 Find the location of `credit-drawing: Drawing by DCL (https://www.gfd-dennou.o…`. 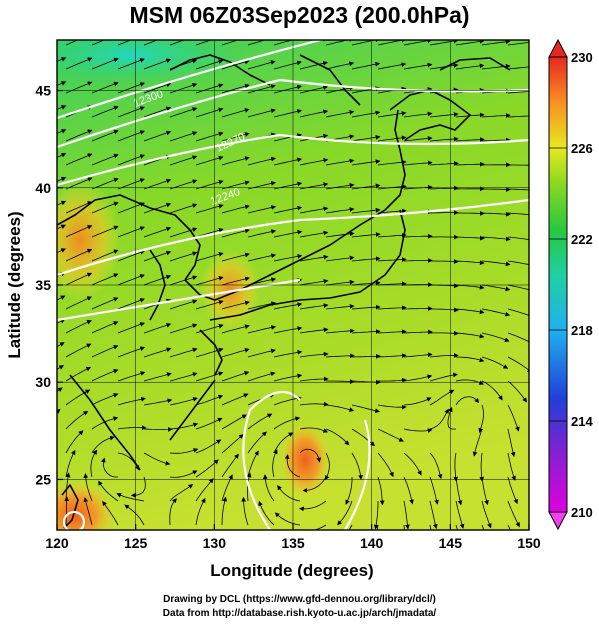

credit-drawing: Drawing by DCL (https://www.gfd-dennou.o… is located at coordinates (299, 599).